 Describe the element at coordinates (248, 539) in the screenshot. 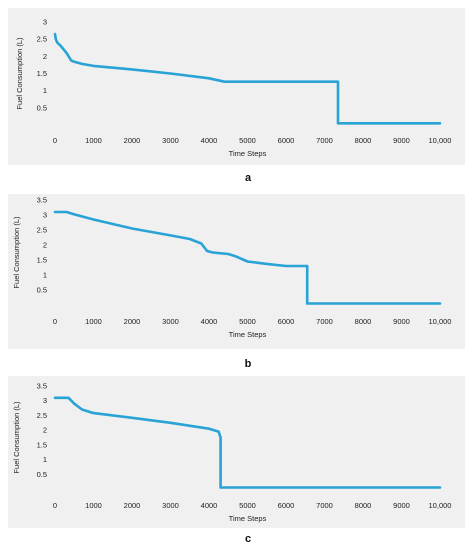

I see `panel-label-c: c` at that location.